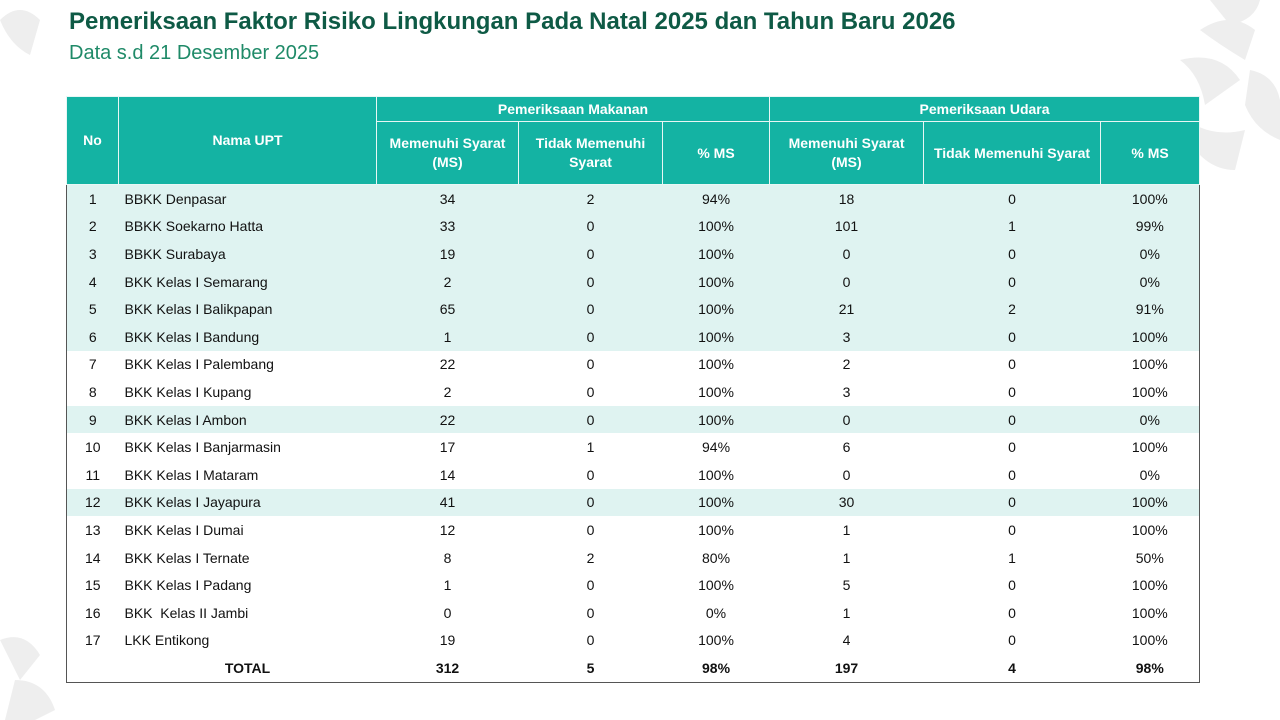  What do you see at coordinates (633, 613) in the screenshot?
I see `table-row: 16 BKK Kelas II Jambi 0 0 0% 1 0 100%` at bounding box center [633, 613].